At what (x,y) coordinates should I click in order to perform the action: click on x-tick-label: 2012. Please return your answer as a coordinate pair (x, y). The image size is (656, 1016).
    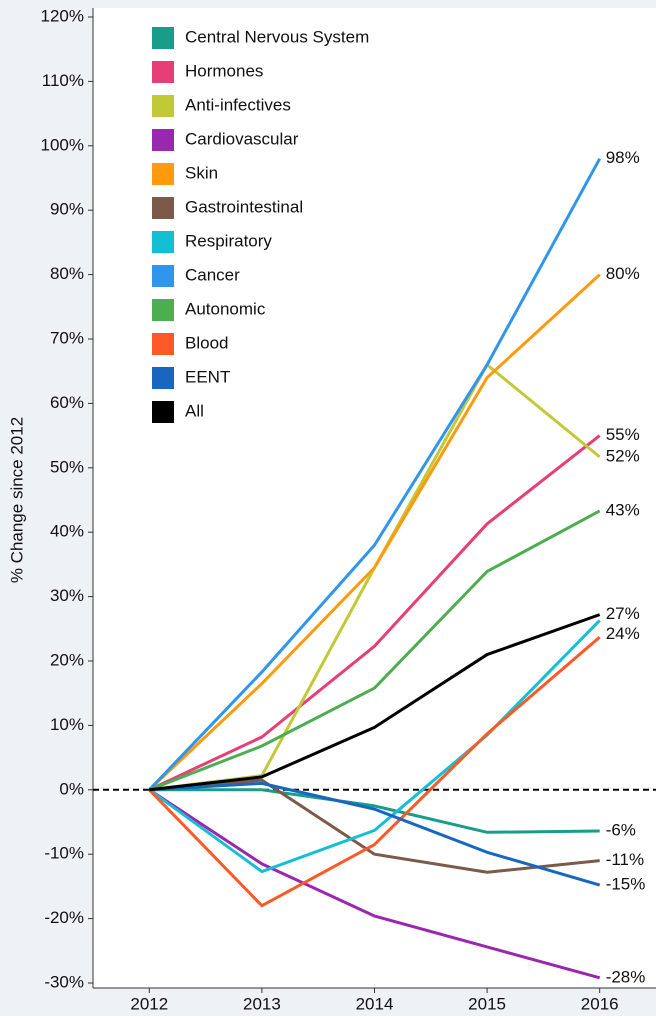
    Looking at the image, I should click on (149, 1003).